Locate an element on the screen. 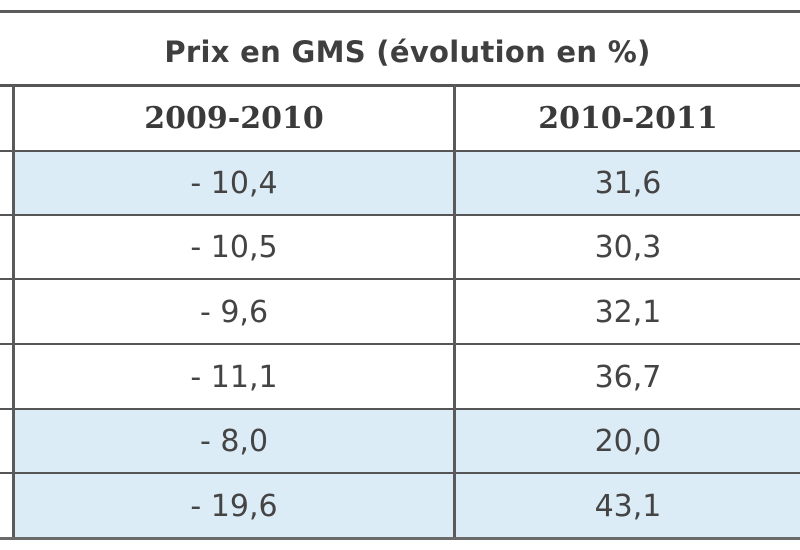 The height and width of the screenshot is (550, 800). table-cell: - 10,4 is located at coordinates (234, 183).